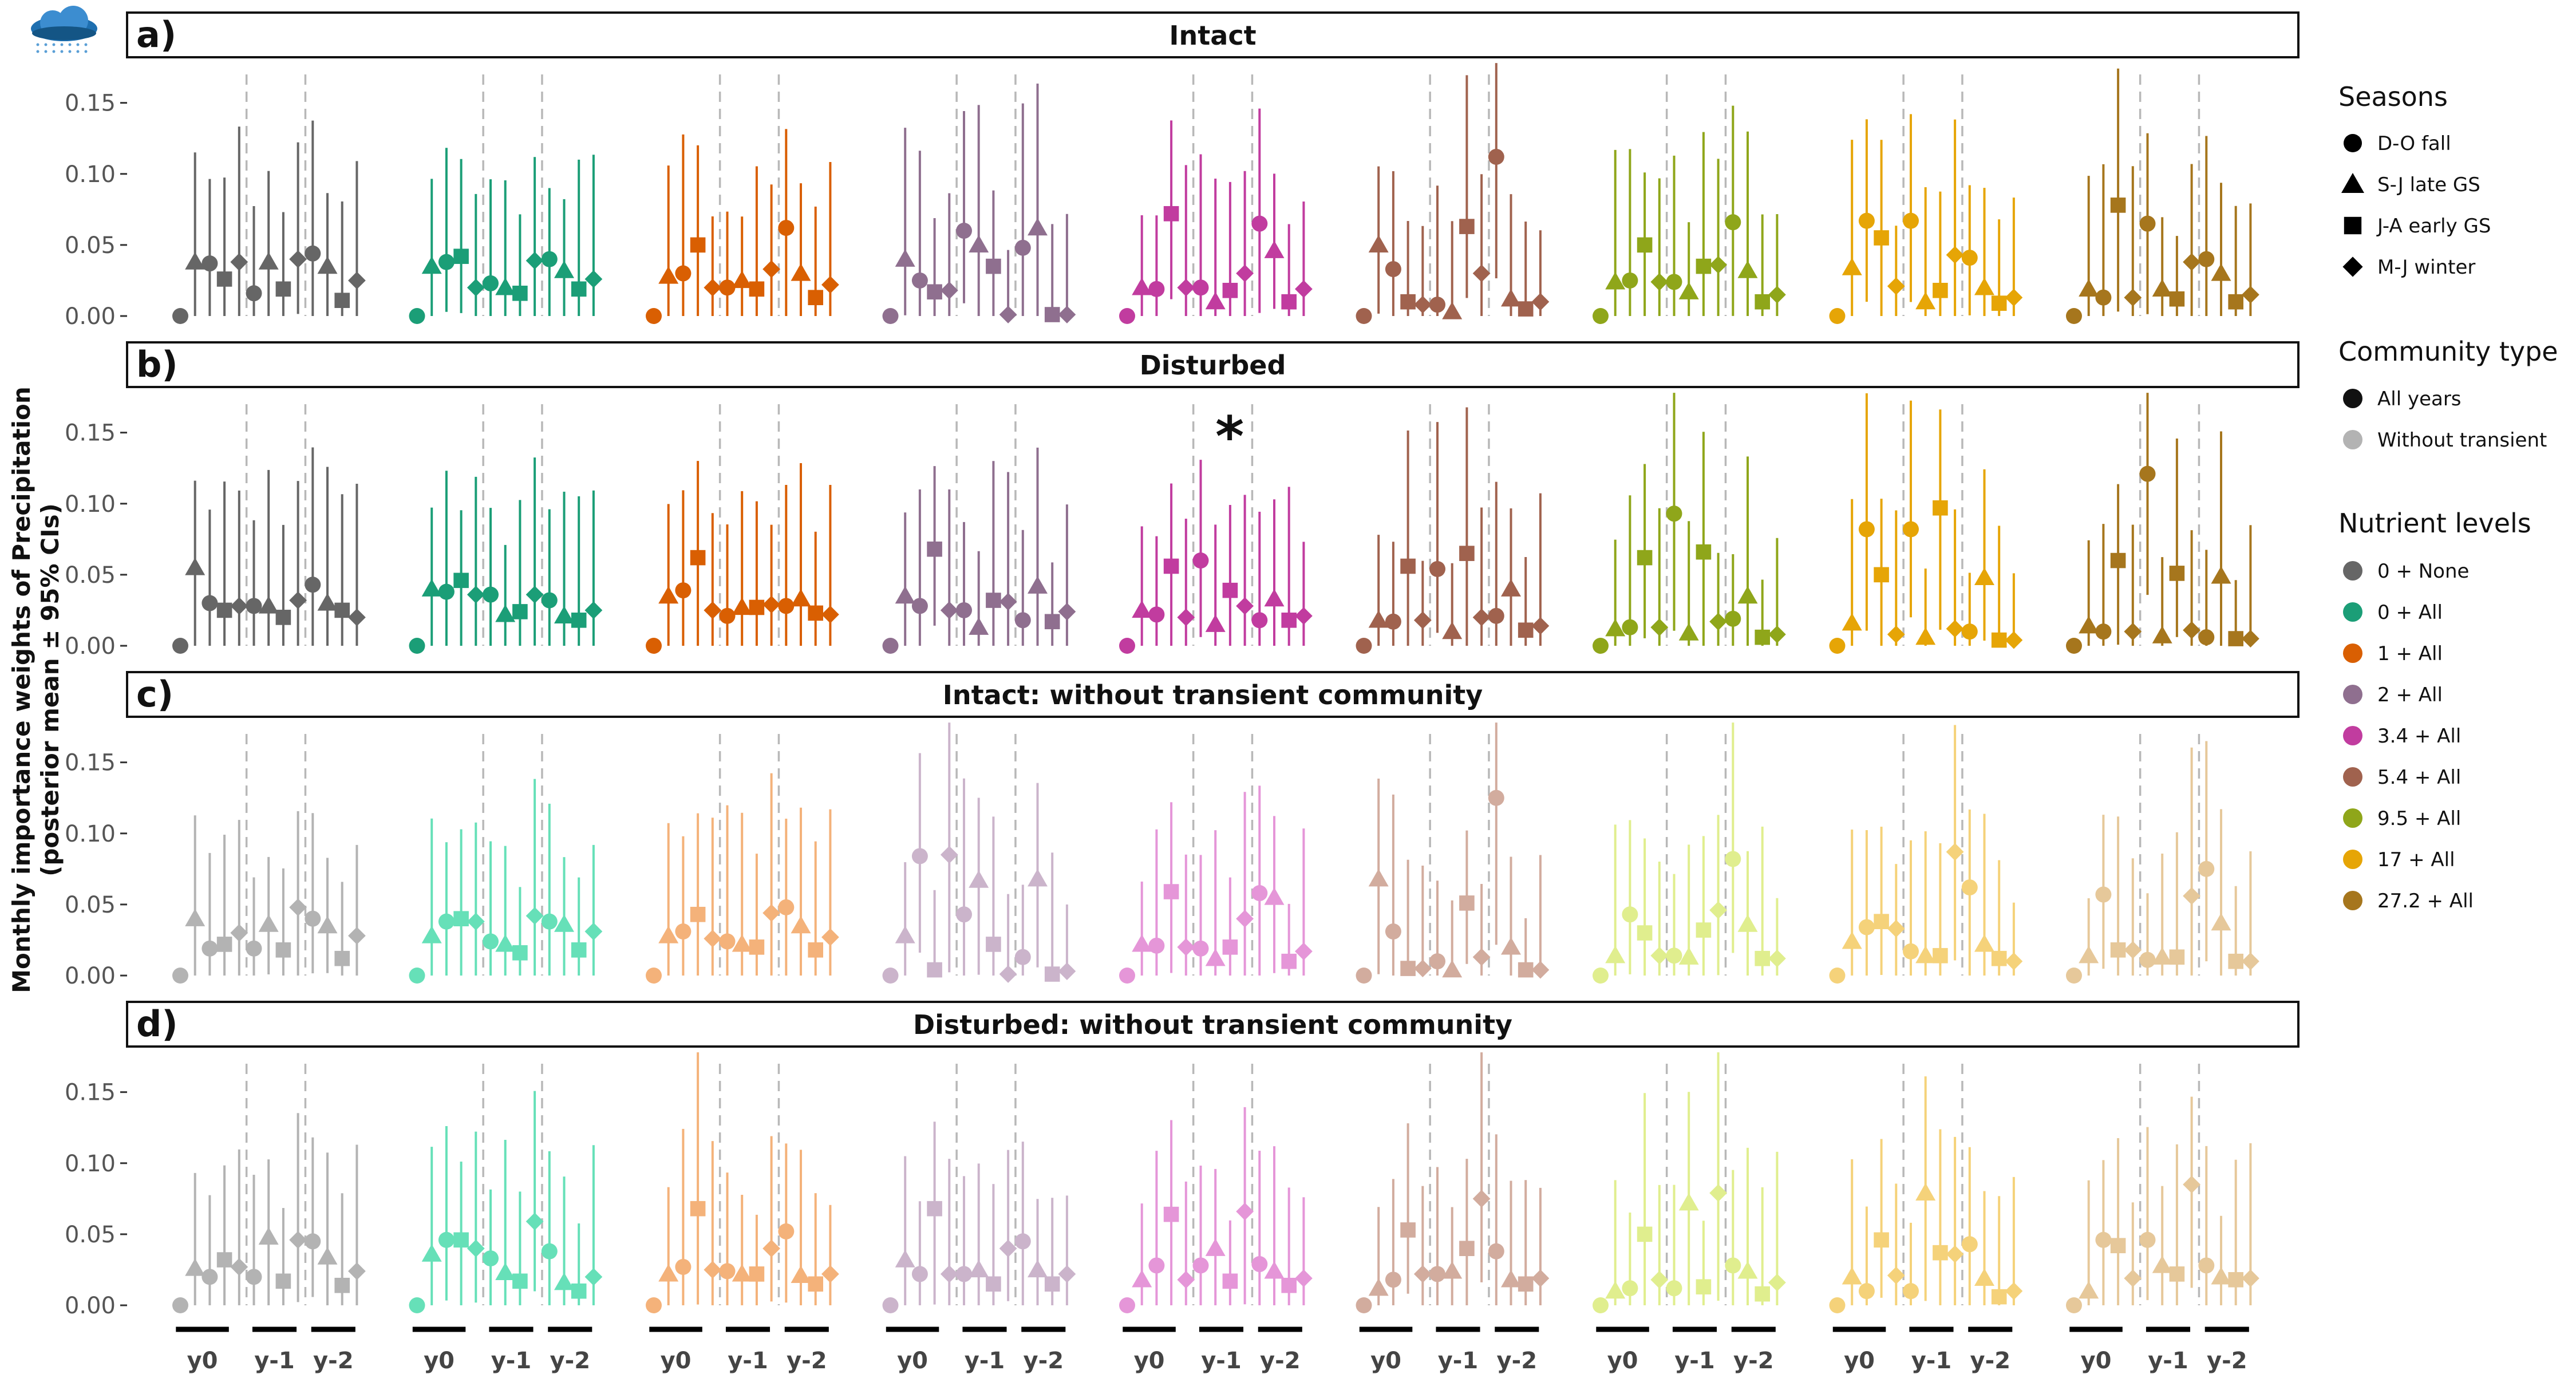 This screenshot has height=1374, width=2576. What do you see at coordinates (1213, 366) in the screenshot?
I see `panel-title: Disturbed` at bounding box center [1213, 366].